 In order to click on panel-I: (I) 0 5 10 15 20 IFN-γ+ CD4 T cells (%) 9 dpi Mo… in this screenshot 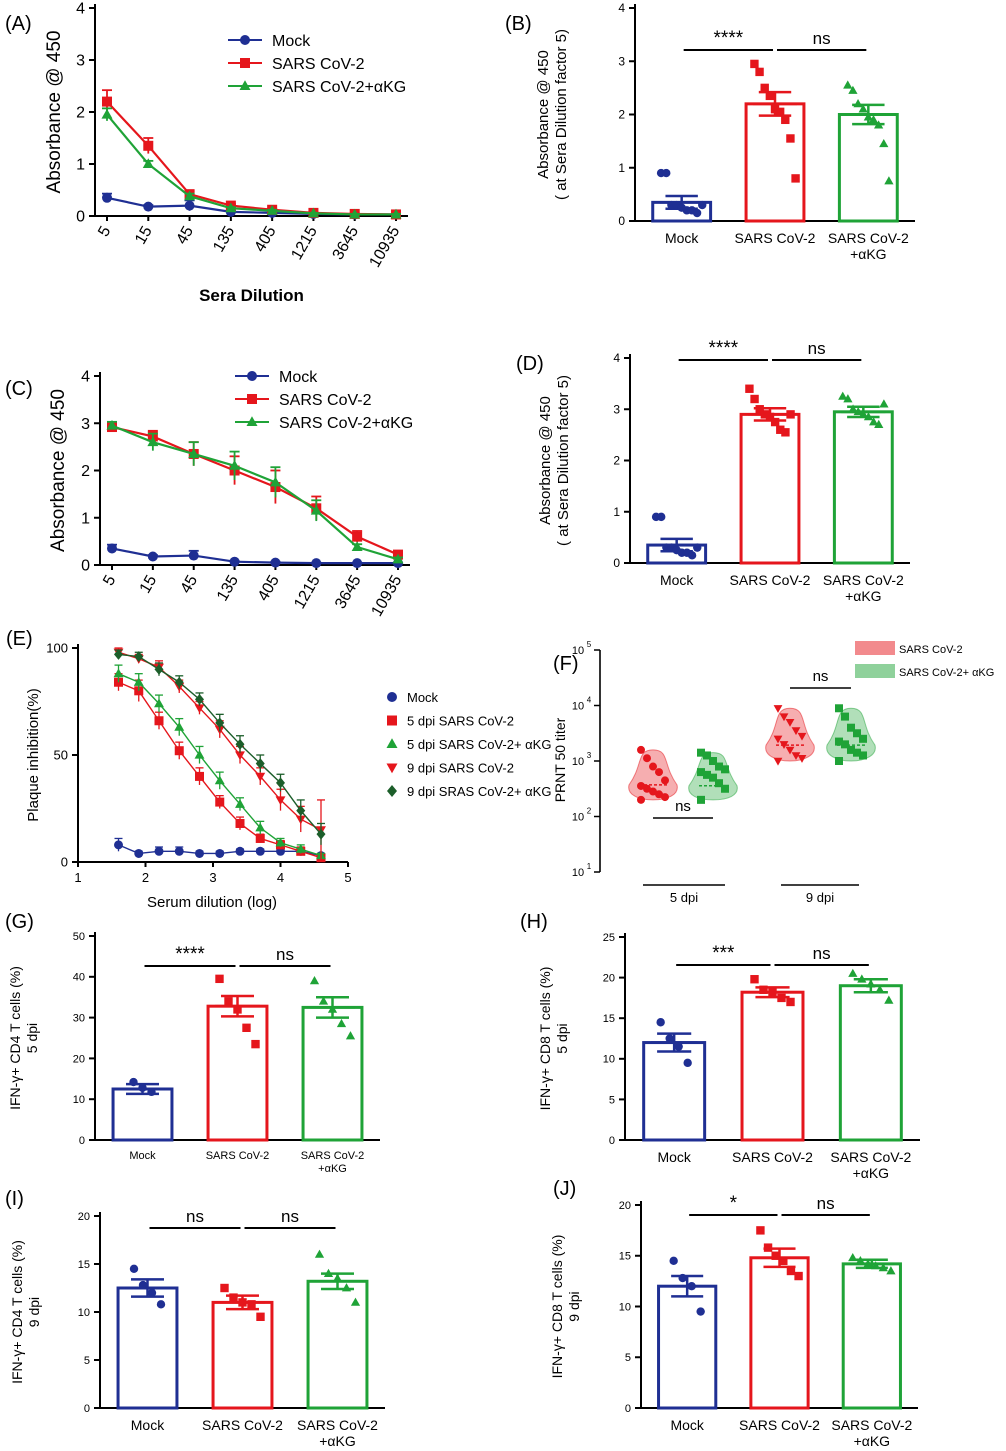, I will do `click(195, 1318)`.